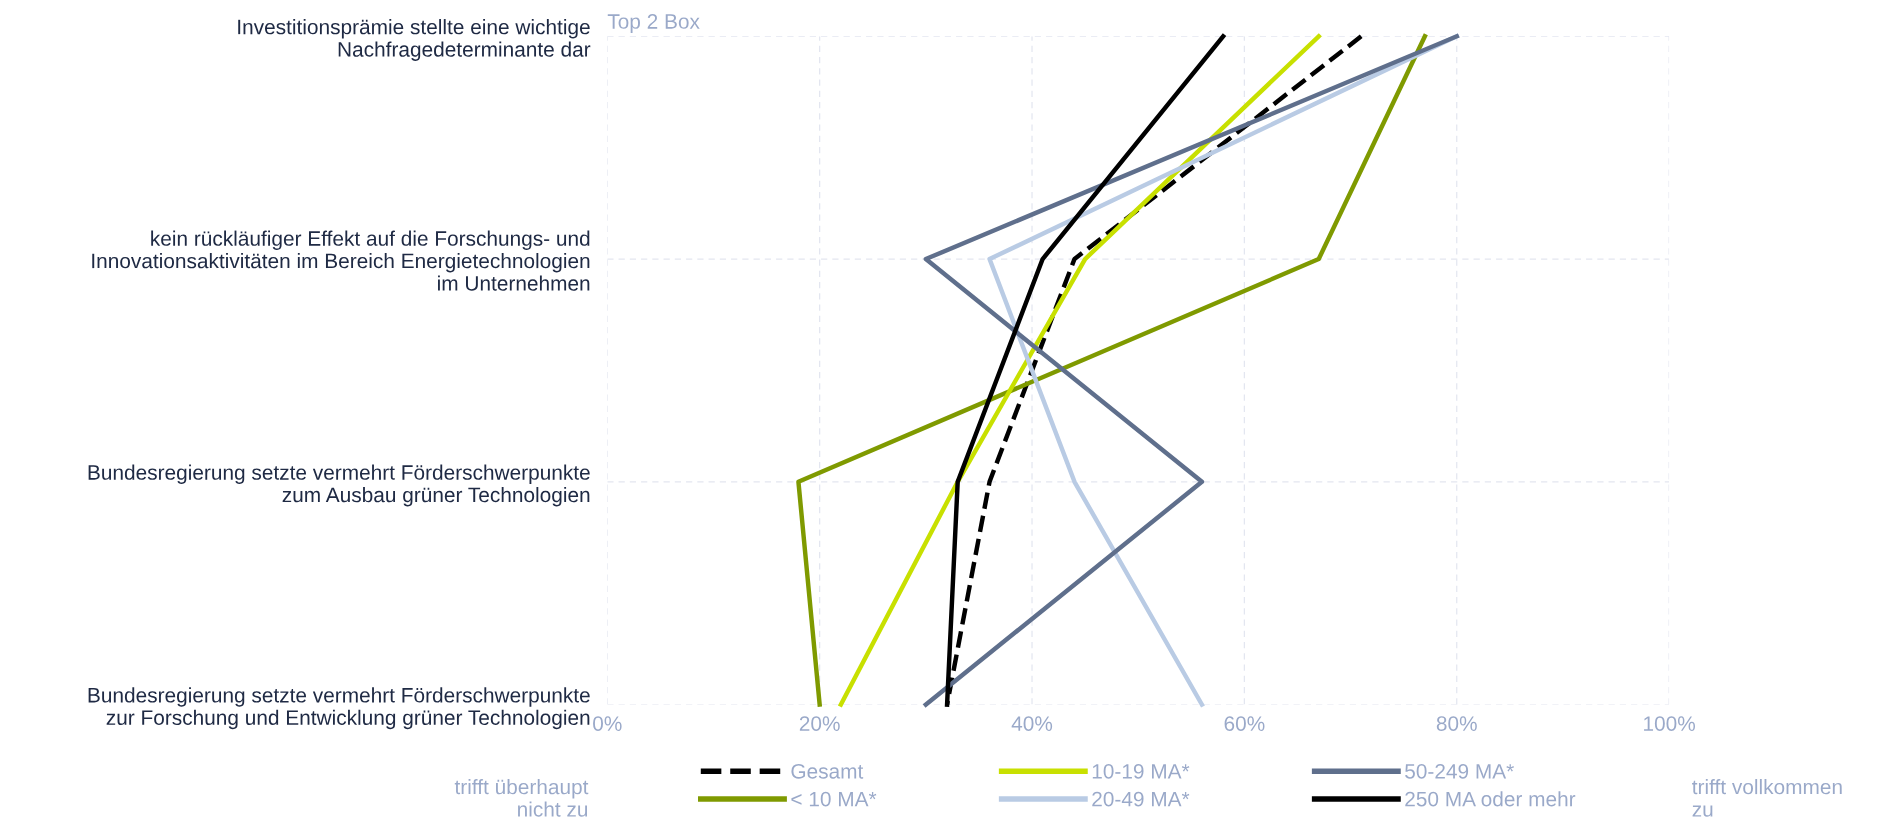  I want to click on legend-label: Gesamt, so click(827, 771).